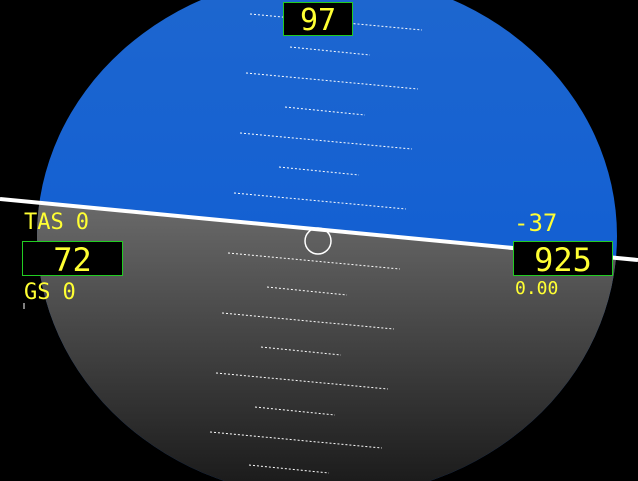  Describe the element at coordinates (44, 222) in the screenshot. I see `tas-label: TAS` at that location.